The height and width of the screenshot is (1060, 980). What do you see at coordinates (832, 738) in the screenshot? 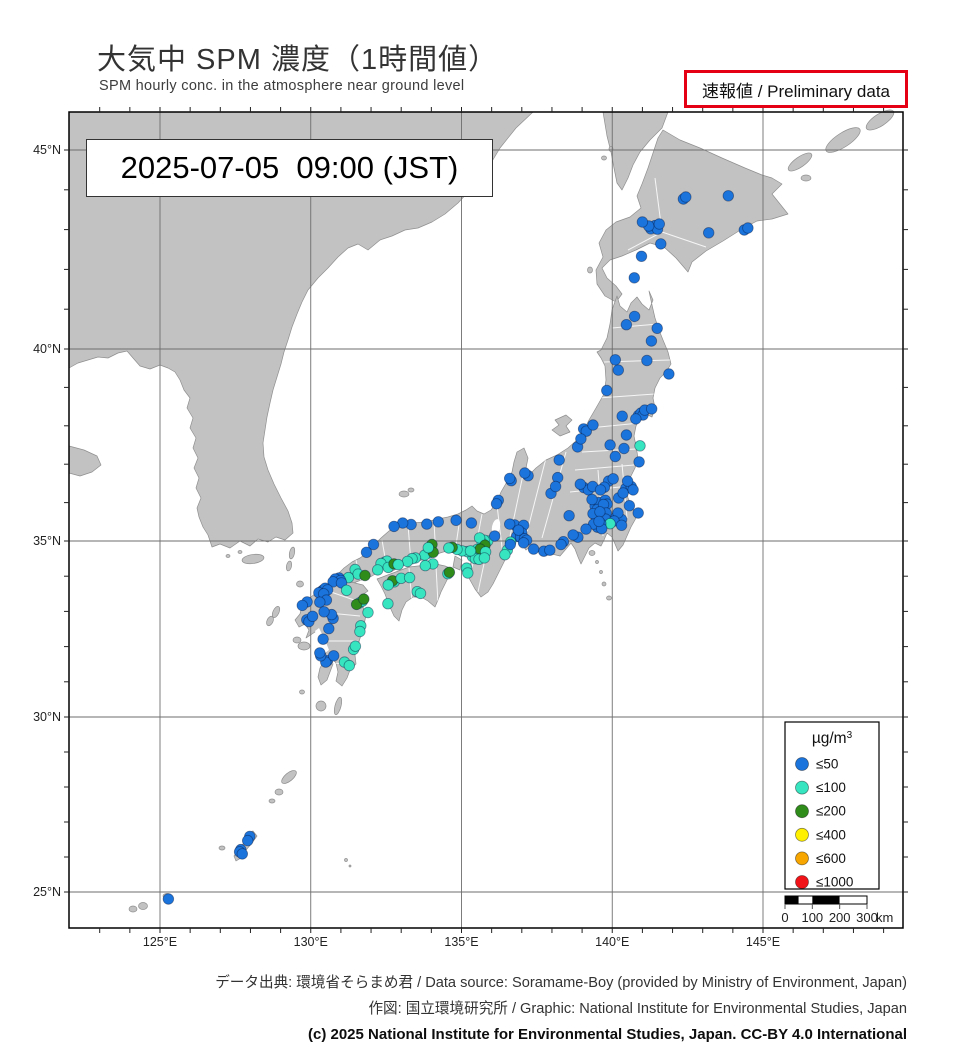
I see `legend-title: µg/m3` at bounding box center [832, 738].